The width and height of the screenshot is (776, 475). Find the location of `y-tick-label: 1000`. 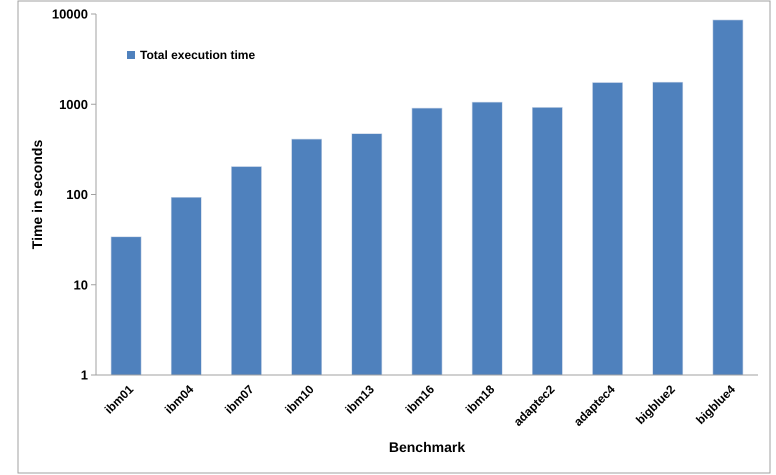

y-tick-label: 1000 is located at coordinates (73, 104).